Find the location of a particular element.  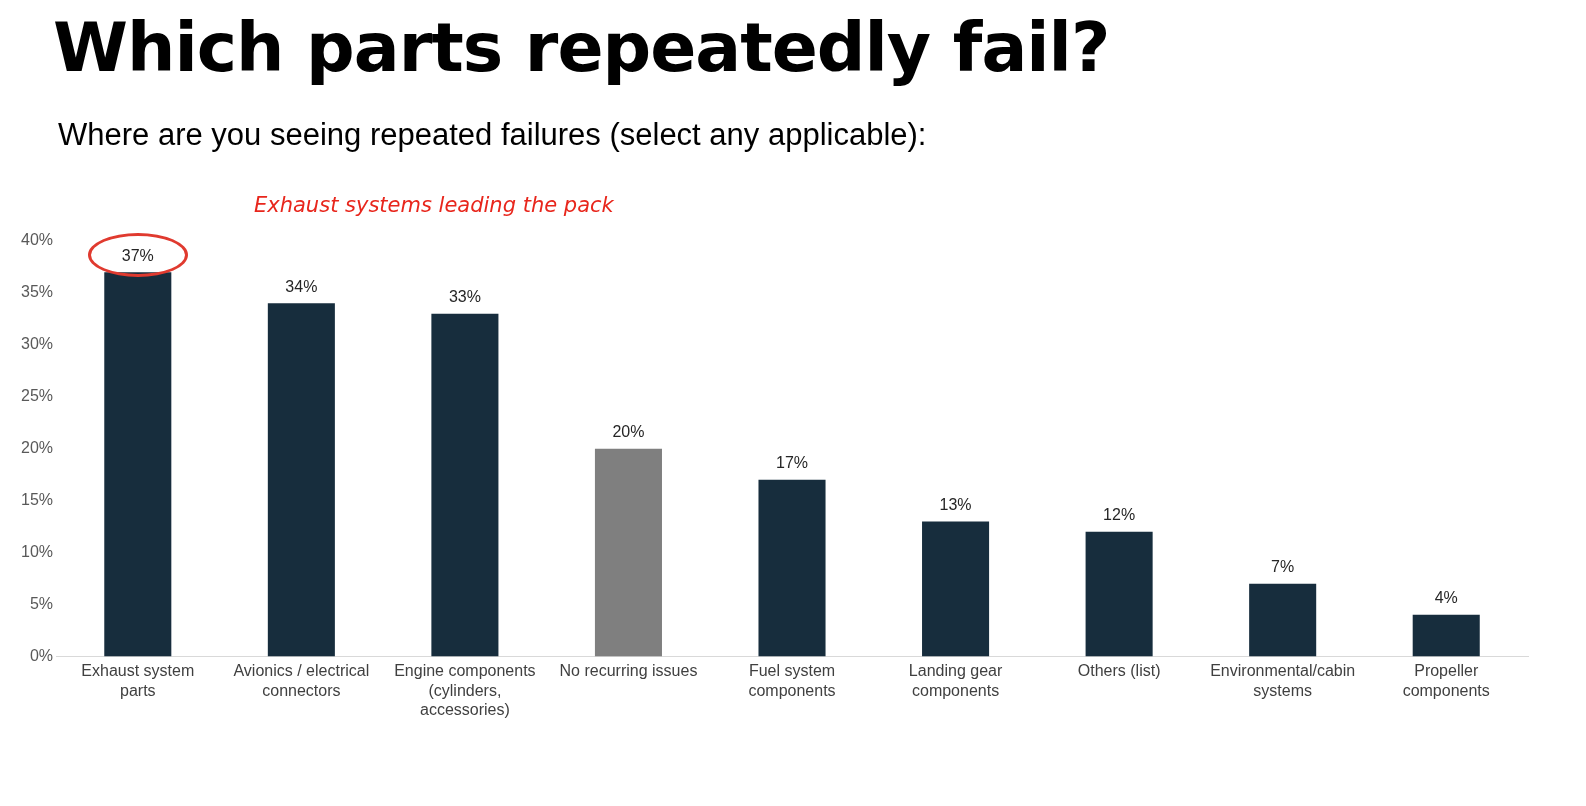

x-tick-label: Avionics / electrical connectors is located at coordinates (301, 680).